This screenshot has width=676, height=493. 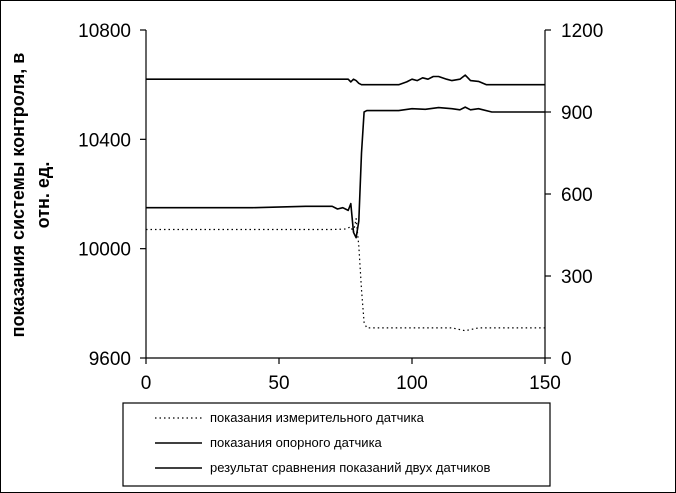 What do you see at coordinates (577, 195) in the screenshot?
I see `right-y-tick-label: 600` at bounding box center [577, 195].